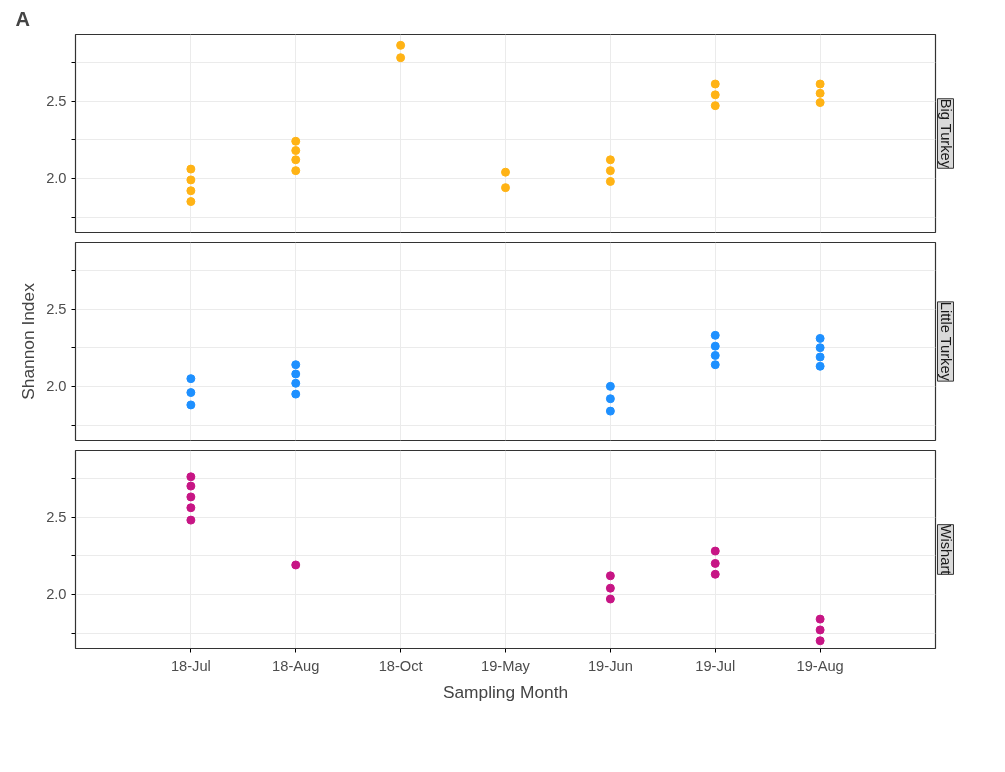 This screenshot has height=772, width=1005. I want to click on text: A, so click(22, 18).